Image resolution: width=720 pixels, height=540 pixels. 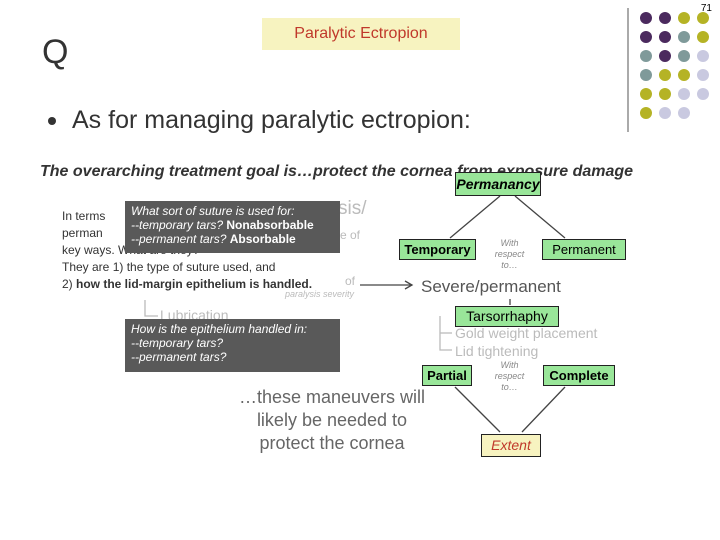 What do you see at coordinates (511, 445) in the screenshot?
I see `extent-box: Extent` at bounding box center [511, 445].